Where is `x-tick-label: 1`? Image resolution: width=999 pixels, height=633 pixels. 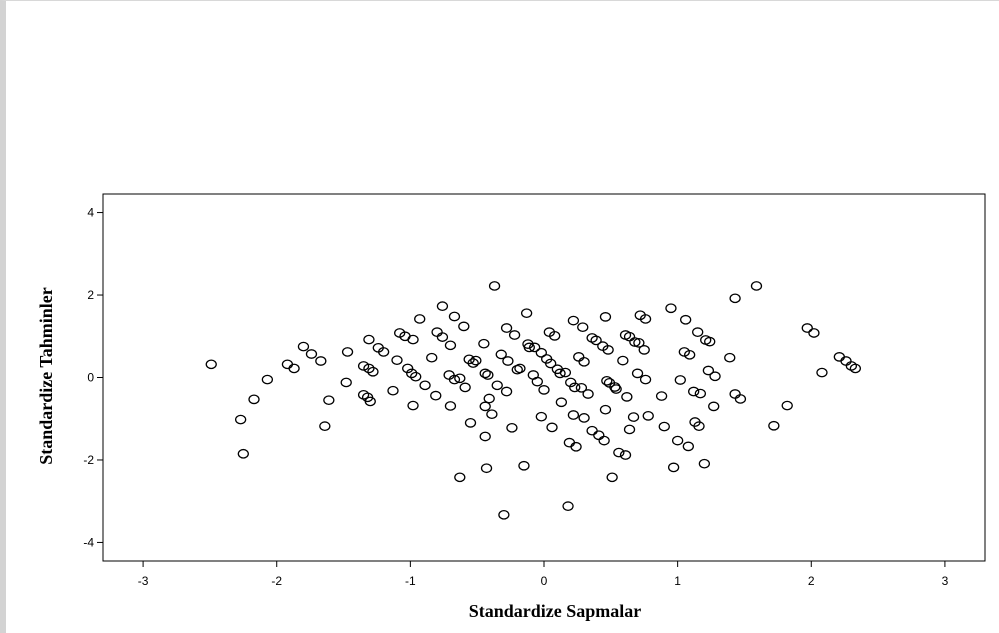
x-tick-label: 1 is located at coordinates (677, 581).